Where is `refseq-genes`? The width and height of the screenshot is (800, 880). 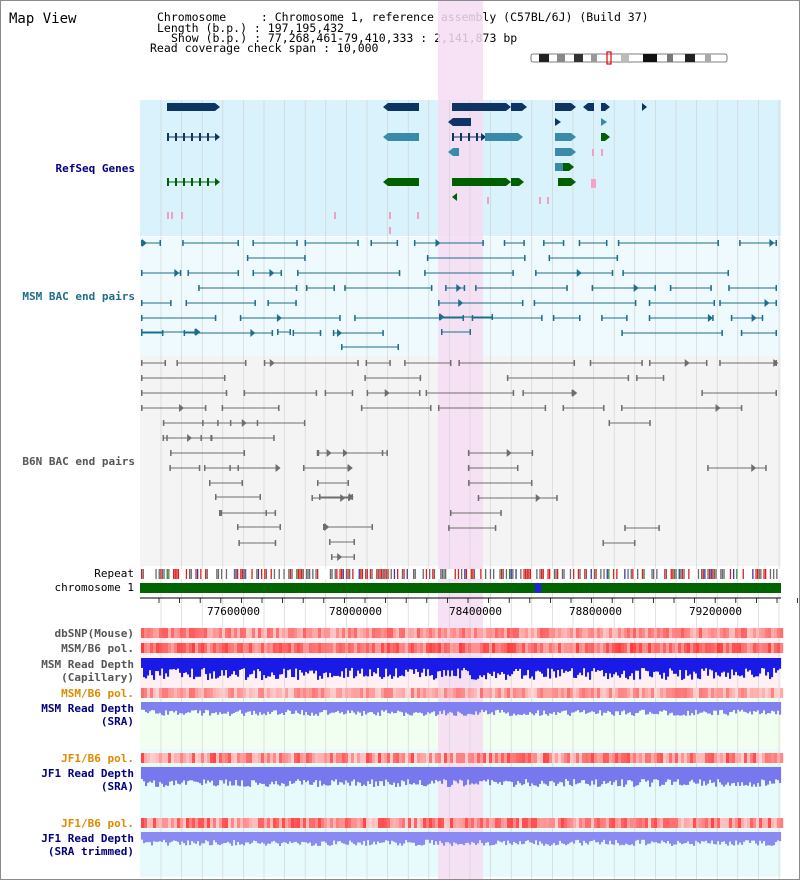
refseq-genes is located at coordinates (407, 168).